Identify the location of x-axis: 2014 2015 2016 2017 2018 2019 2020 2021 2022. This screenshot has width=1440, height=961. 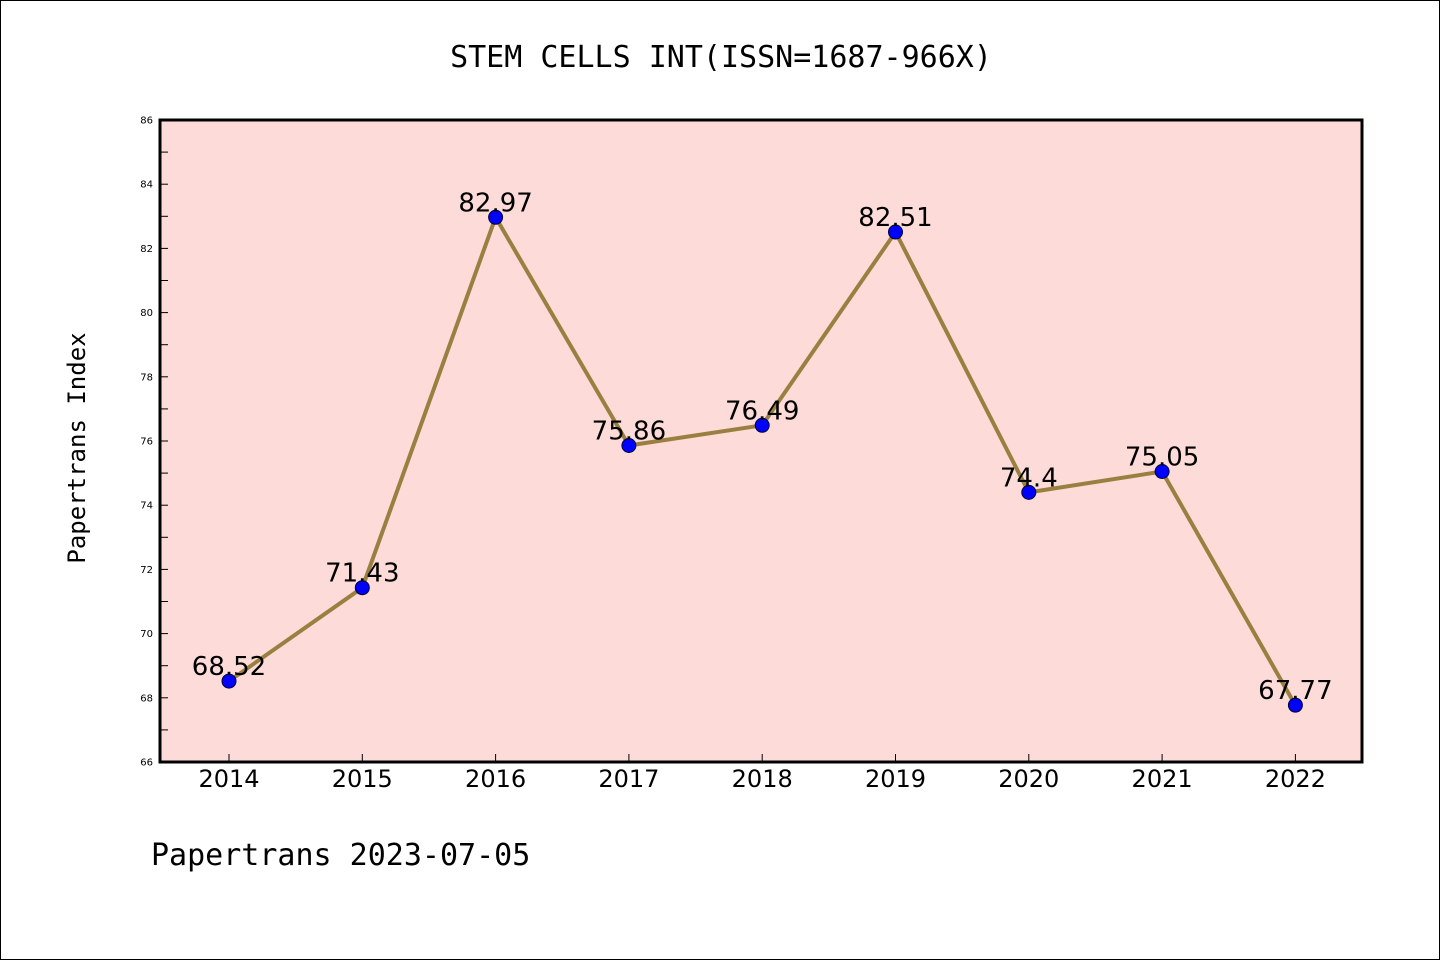
(762, 773).